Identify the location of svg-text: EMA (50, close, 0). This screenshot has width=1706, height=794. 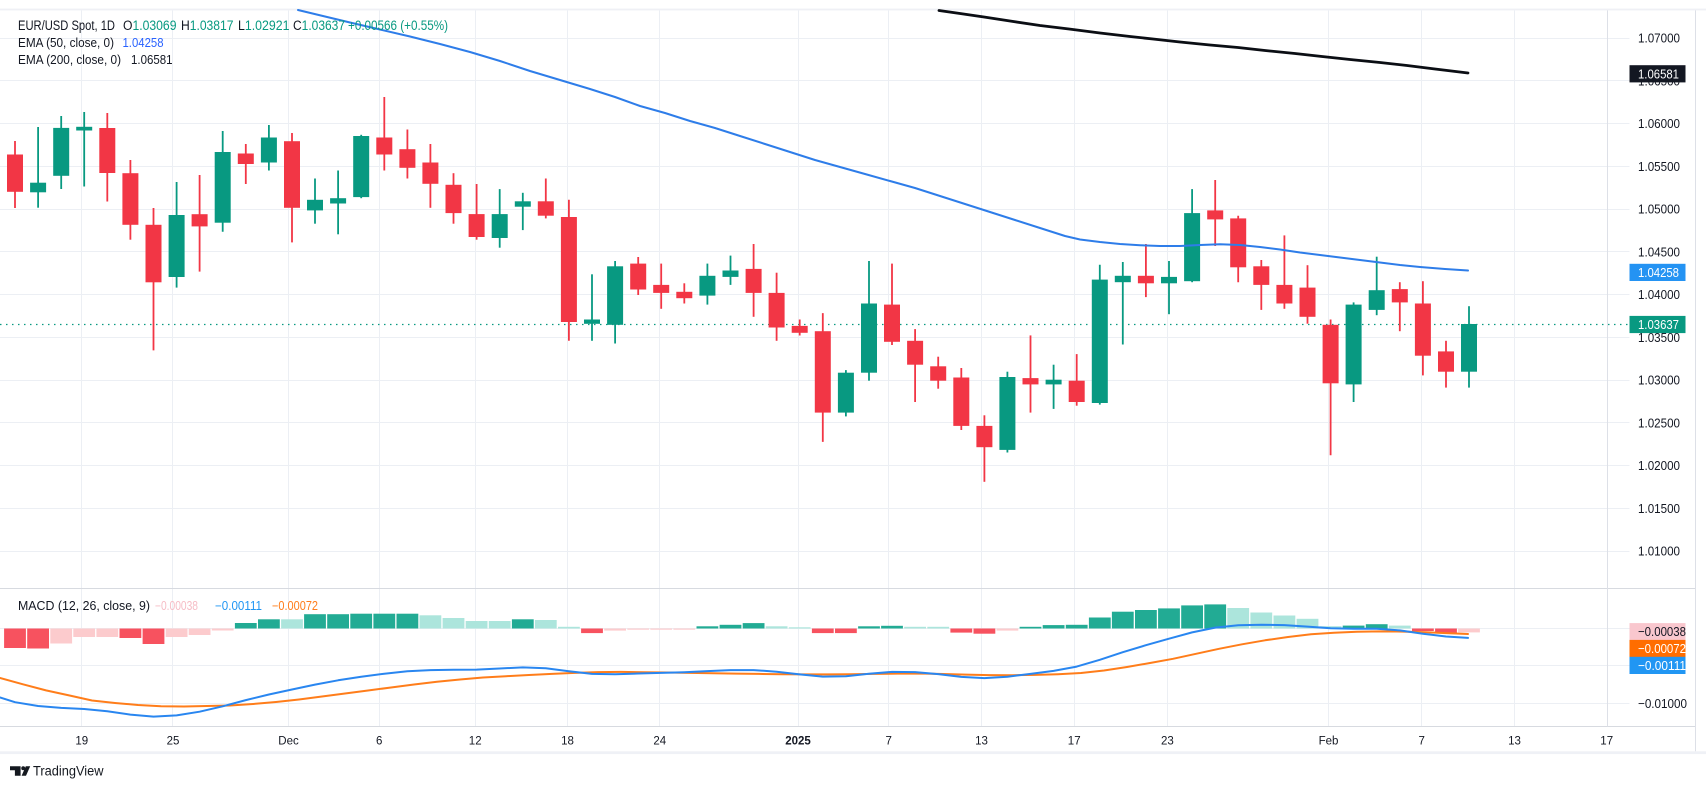
(66, 43).